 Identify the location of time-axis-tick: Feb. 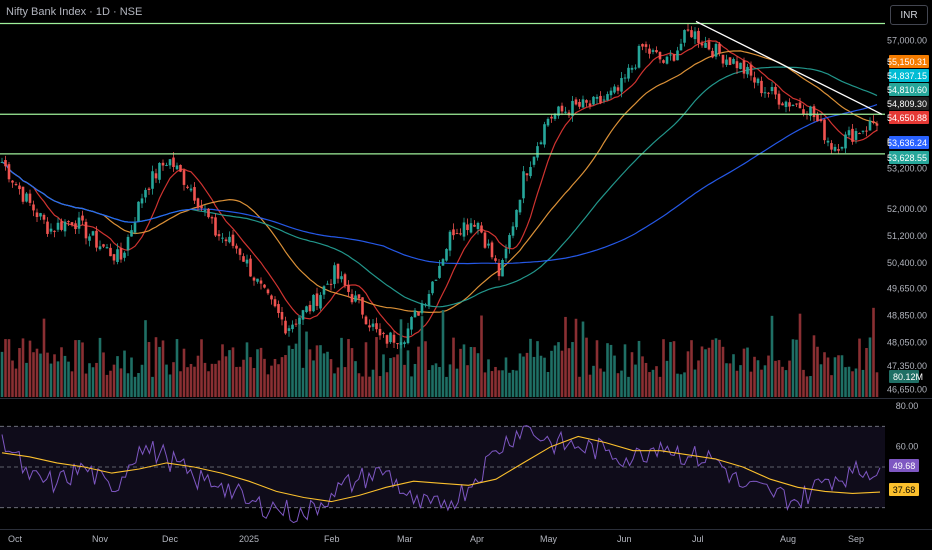
(332, 539).